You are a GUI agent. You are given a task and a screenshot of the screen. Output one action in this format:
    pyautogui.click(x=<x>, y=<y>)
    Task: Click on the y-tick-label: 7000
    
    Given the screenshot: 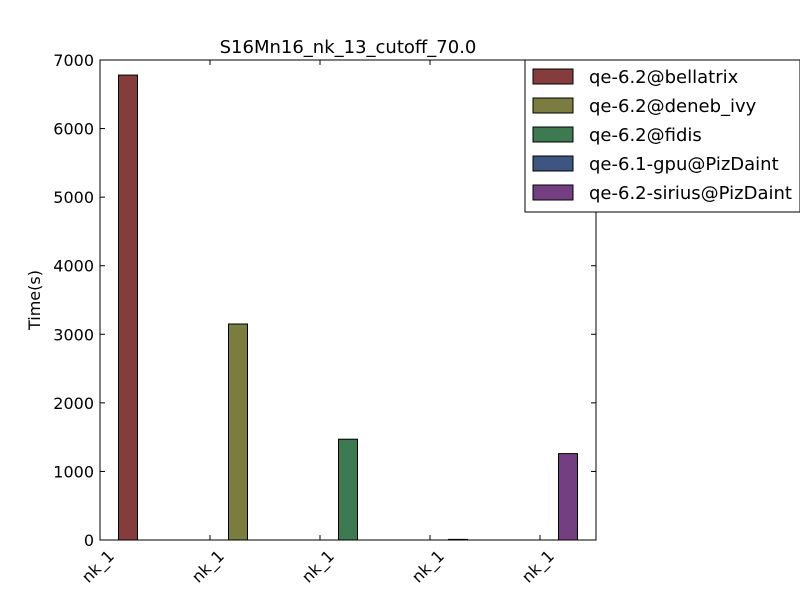 What is the action you would take?
    pyautogui.click(x=73, y=60)
    